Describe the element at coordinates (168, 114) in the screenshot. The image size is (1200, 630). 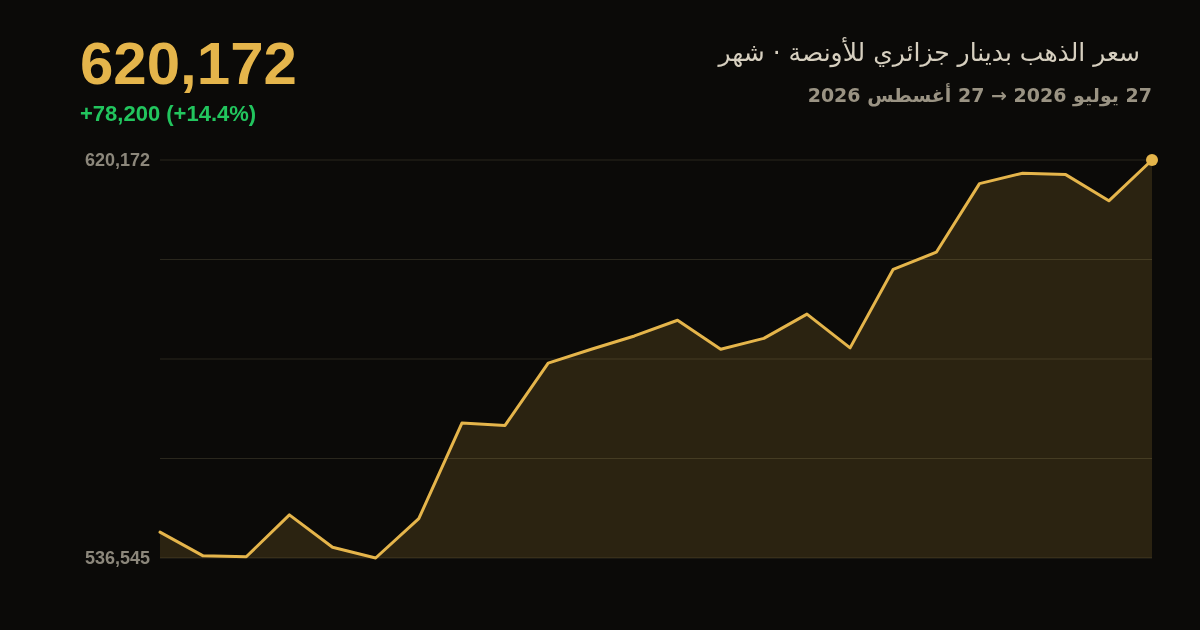
I see `annotation: +78,200 (+14.4%)` at that location.